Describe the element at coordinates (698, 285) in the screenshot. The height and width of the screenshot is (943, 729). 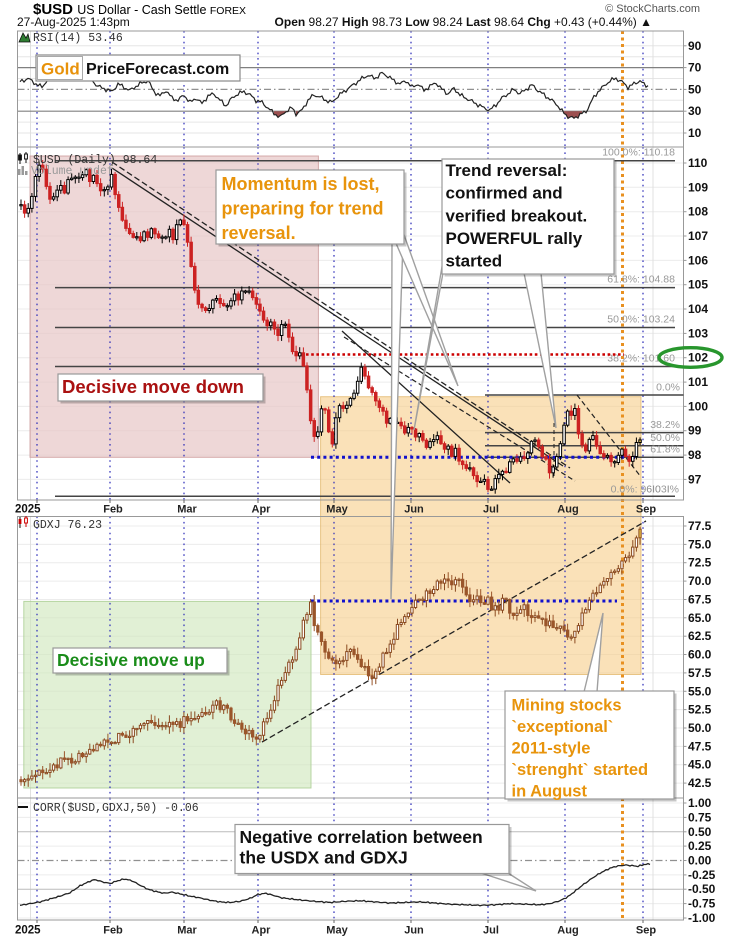
I see `svg-text: 105` at that location.